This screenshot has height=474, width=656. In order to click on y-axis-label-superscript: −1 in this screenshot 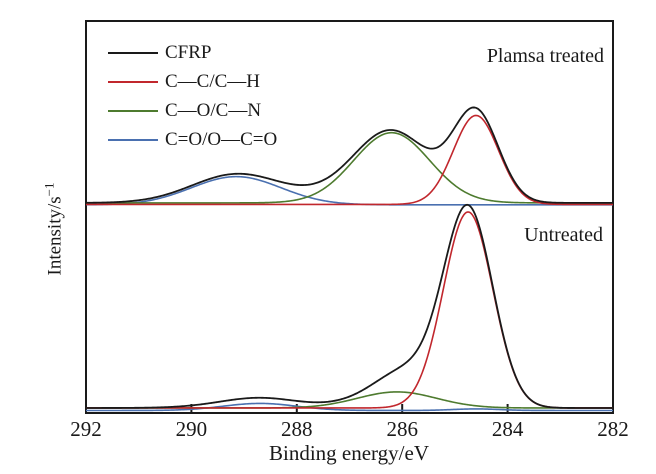, I will do `click(49, 189)`.